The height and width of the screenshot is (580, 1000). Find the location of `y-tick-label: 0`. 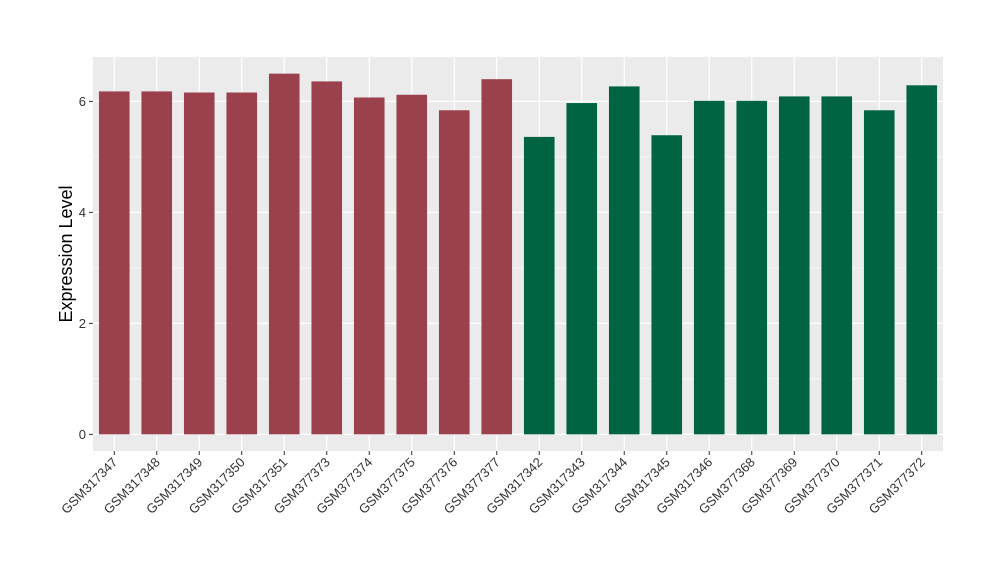

y-tick-label: 0 is located at coordinates (82, 434).